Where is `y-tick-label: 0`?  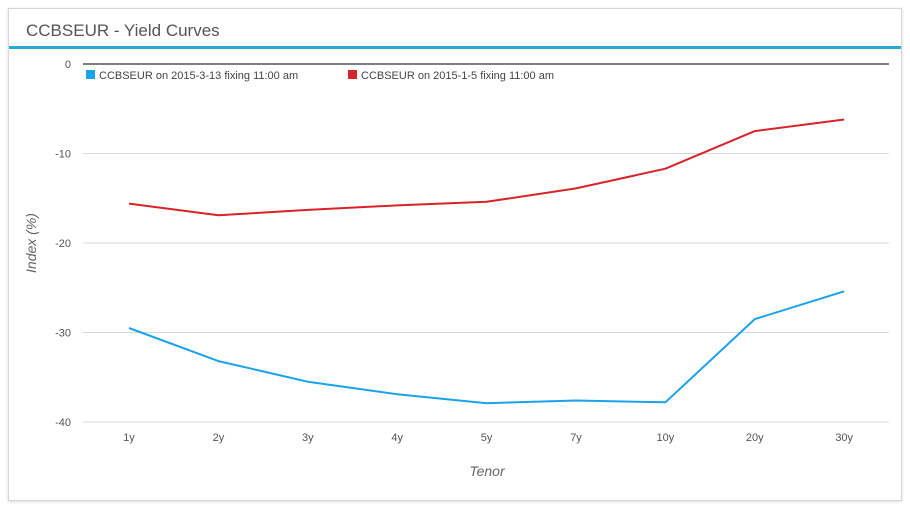
y-tick-label: 0 is located at coordinates (68, 65).